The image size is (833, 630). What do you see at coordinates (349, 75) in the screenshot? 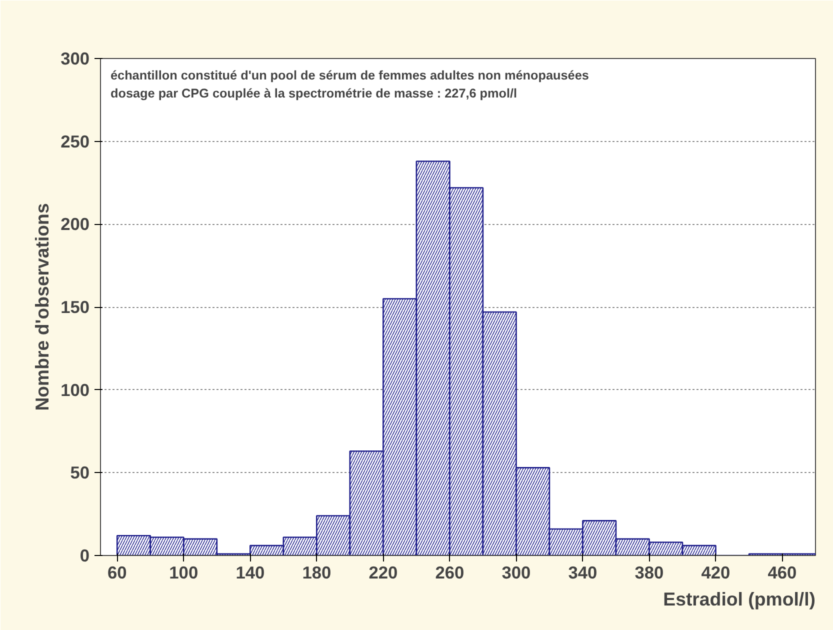
I see `annotation: échantillon constitué d'un pool de sérum de femmes adultes non ménopausées` at bounding box center [349, 75].